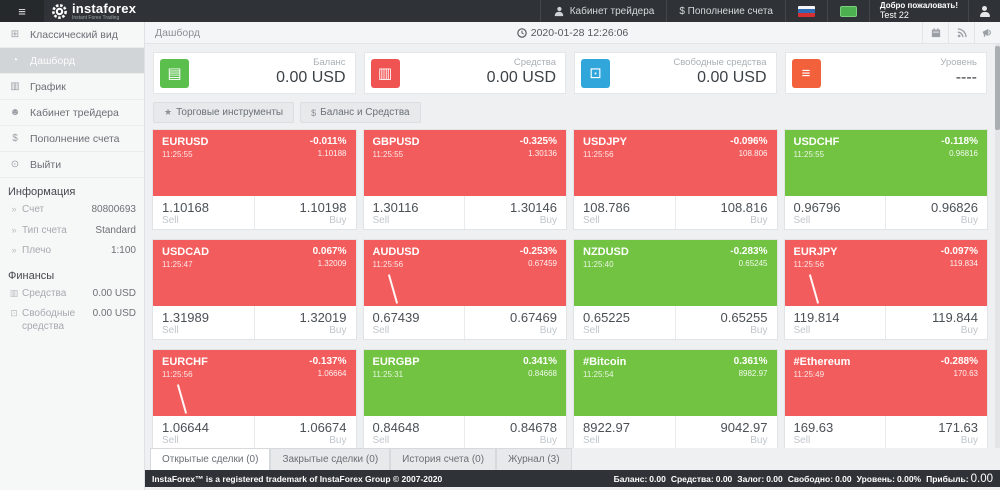 This screenshot has height=490, width=1000. Describe the element at coordinates (936, 212) in the screenshot. I see `buy-button: 0.96826 Buy` at that location.